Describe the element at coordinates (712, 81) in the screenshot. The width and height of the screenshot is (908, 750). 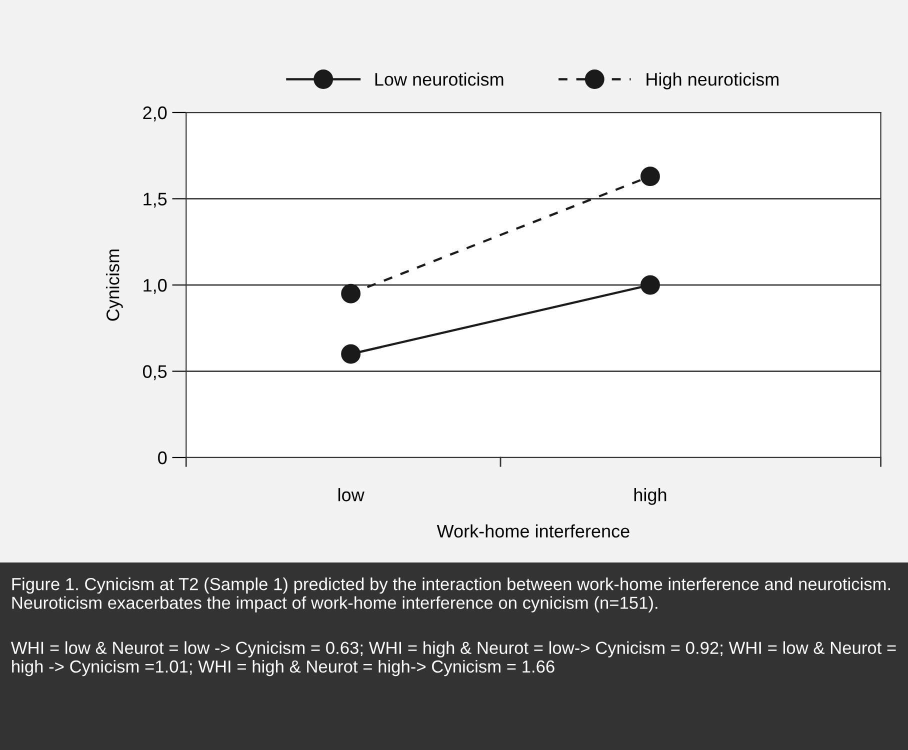
I see `legend-label: High neuroticism` at that location.